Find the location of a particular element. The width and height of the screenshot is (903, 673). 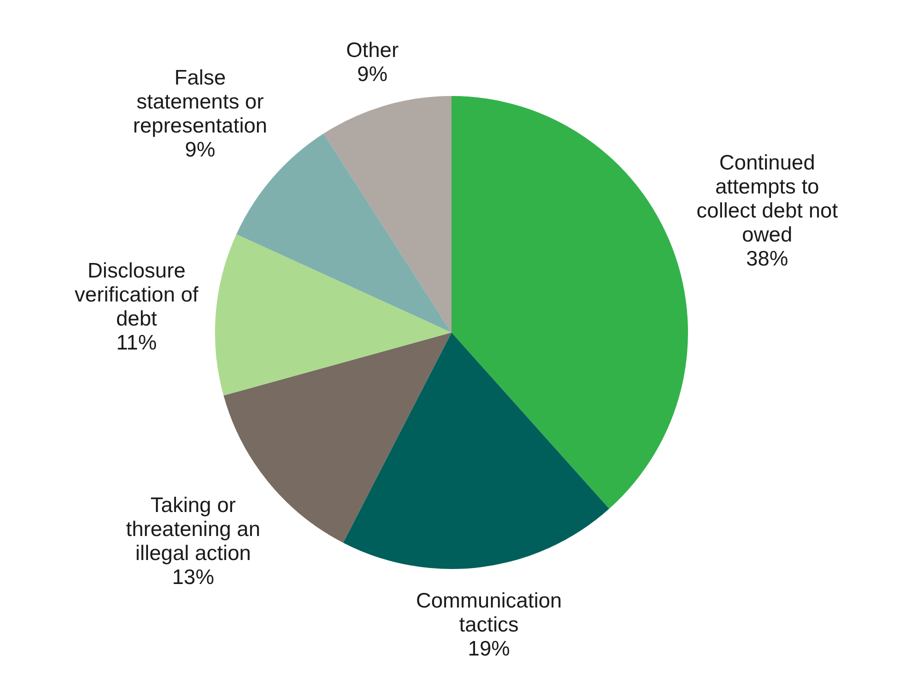

data-label: 38% is located at coordinates (767, 259).